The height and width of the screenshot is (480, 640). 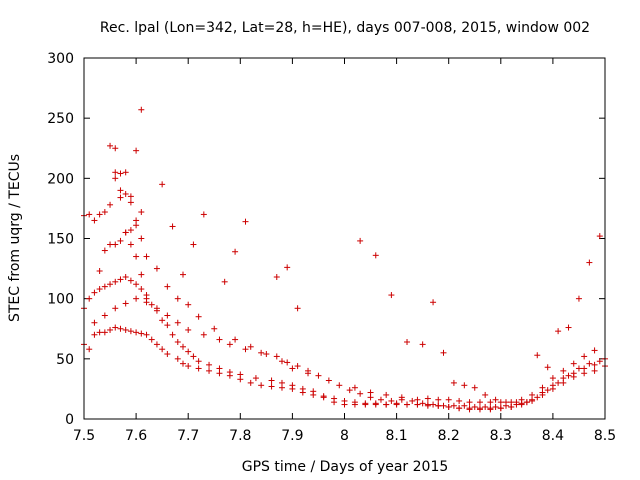 What do you see at coordinates (60, 240) in the screenshot?
I see `y-tick-label: 150` at bounding box center [60, 240].